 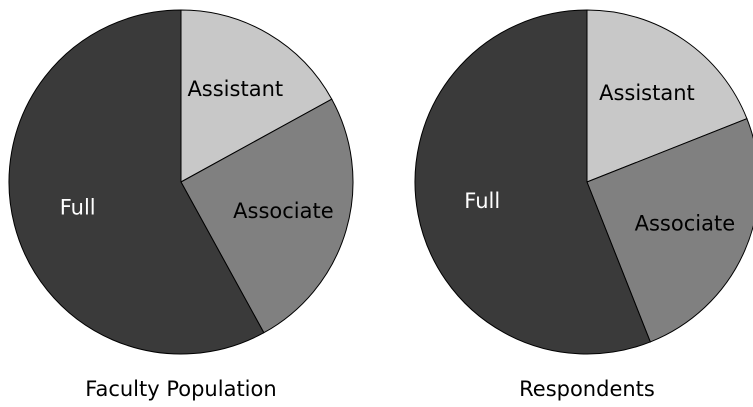 What do you see at coordinates (587, 389) in the screenshot?
I see `chart-title: Respondents` at bounding box center [587, 389].